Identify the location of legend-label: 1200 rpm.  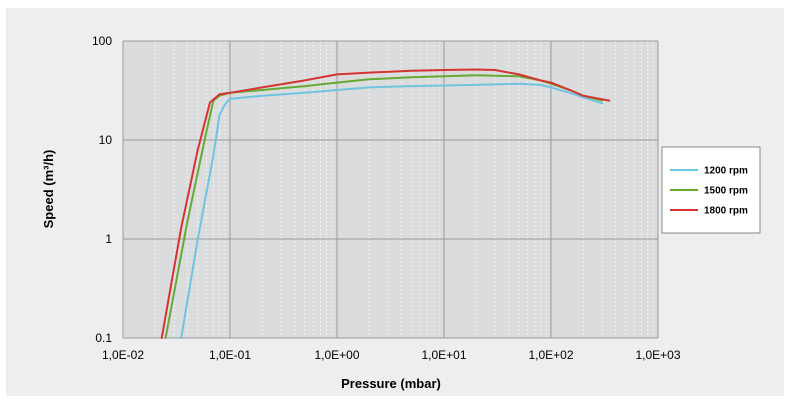
(726, 171).